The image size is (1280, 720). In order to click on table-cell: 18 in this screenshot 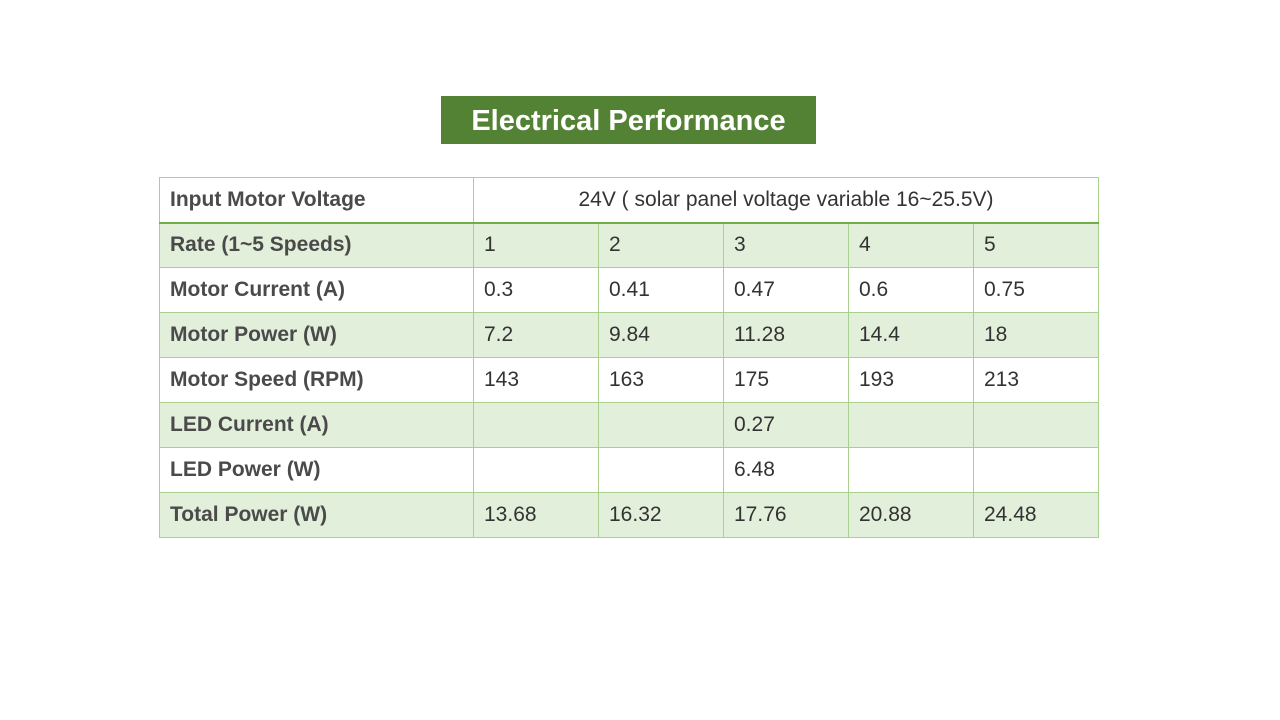, I will do `click(1036, 335)`.